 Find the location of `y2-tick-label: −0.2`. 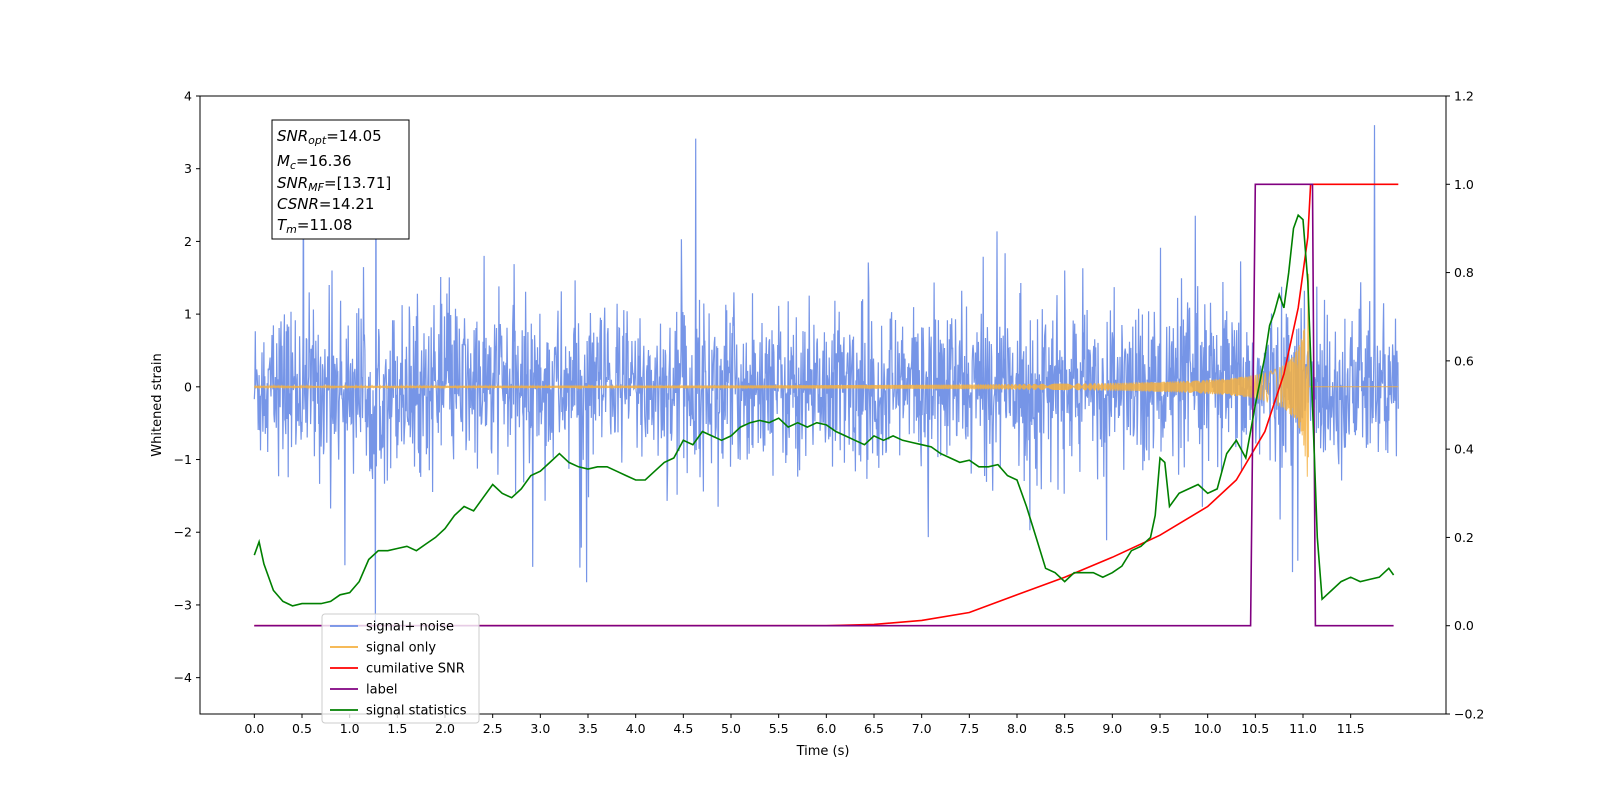

y2-tick-label: −0.2 is located at coordinates (1469, 714).